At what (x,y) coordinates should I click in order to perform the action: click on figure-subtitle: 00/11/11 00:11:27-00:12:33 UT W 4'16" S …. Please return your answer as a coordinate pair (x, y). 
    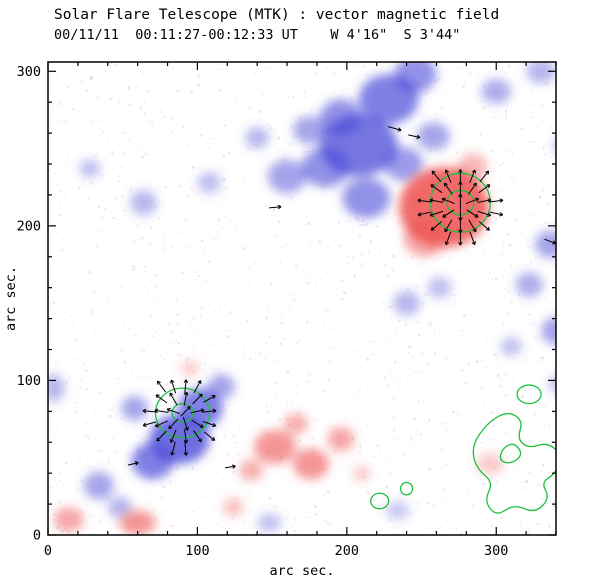
    Looking at the image, I should click on (257, 35).